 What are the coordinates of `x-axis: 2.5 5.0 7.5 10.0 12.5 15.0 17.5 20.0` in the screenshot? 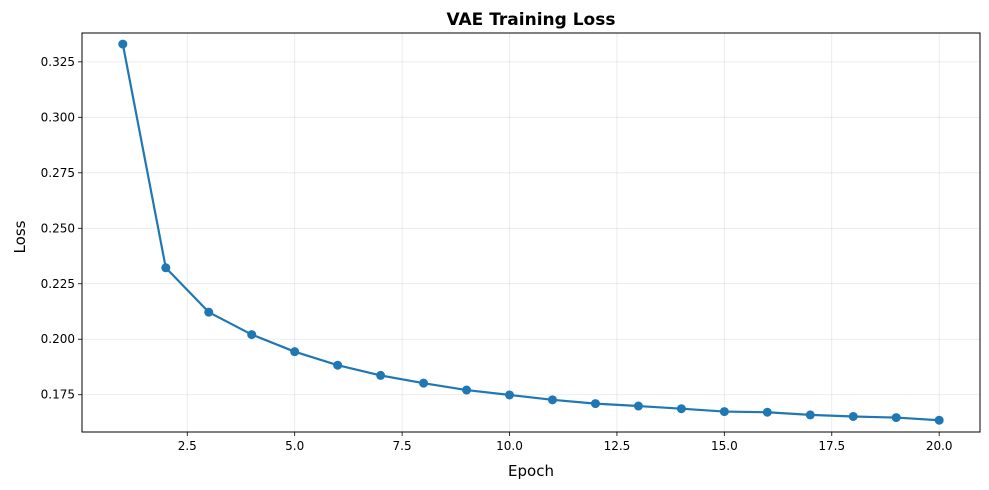 It's located at (565, 442).